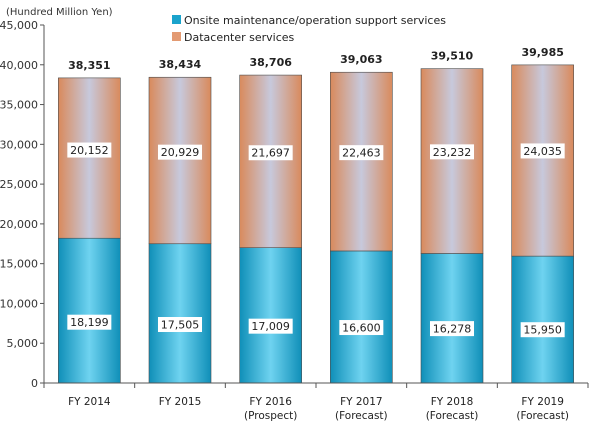 The height and width of the screenshot is (424, 598). What do you see at coordinates (270, 402) in the screenshot?
I see `x-tick-label: FY 2016` at bounding box center [270, 402].